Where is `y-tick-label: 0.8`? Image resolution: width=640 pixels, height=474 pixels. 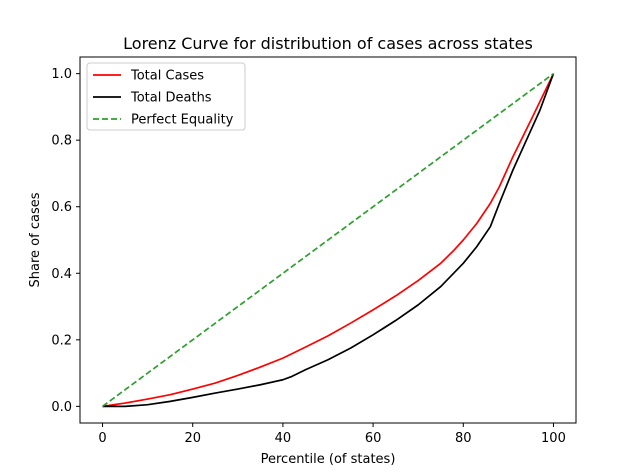
y-tick-label: 0.8 is located at coordinates (61, 141).